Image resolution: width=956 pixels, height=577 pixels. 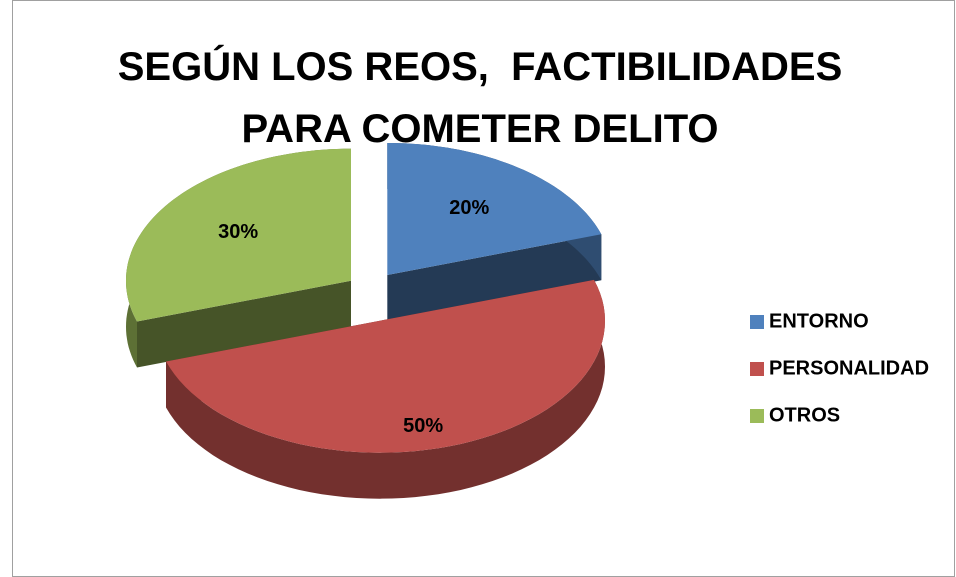 I want to click on legend-label: PERSONALIDAD, so click(x=849, y=368).